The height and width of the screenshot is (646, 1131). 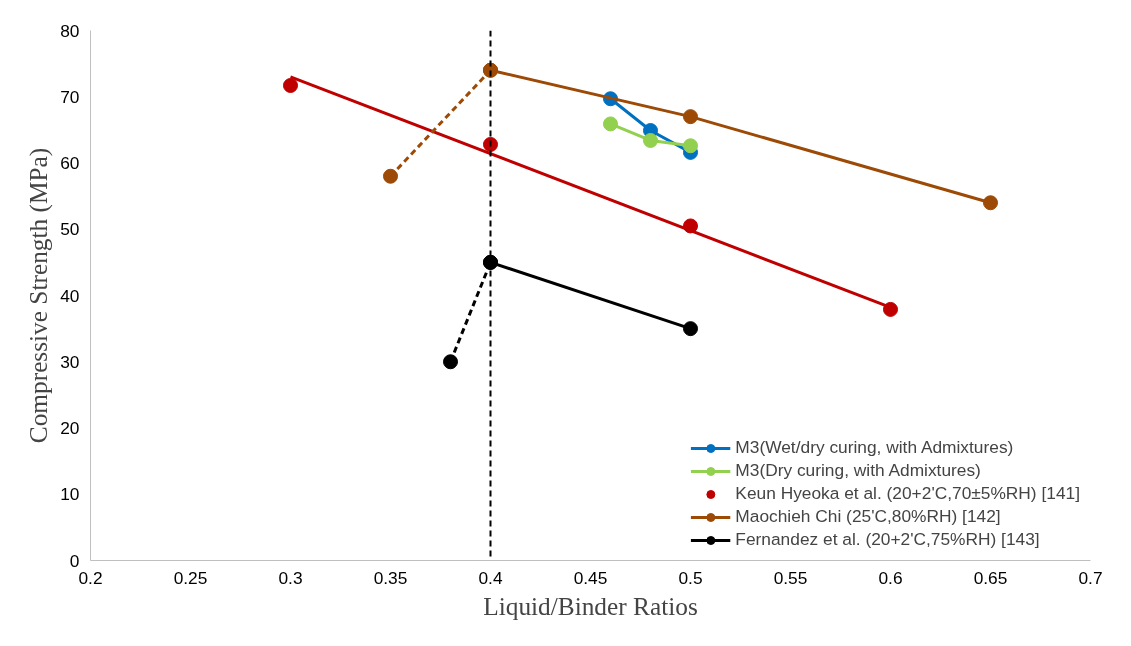 I want to click on x-tick-label: 0.7, so click(x=1090, y=577).